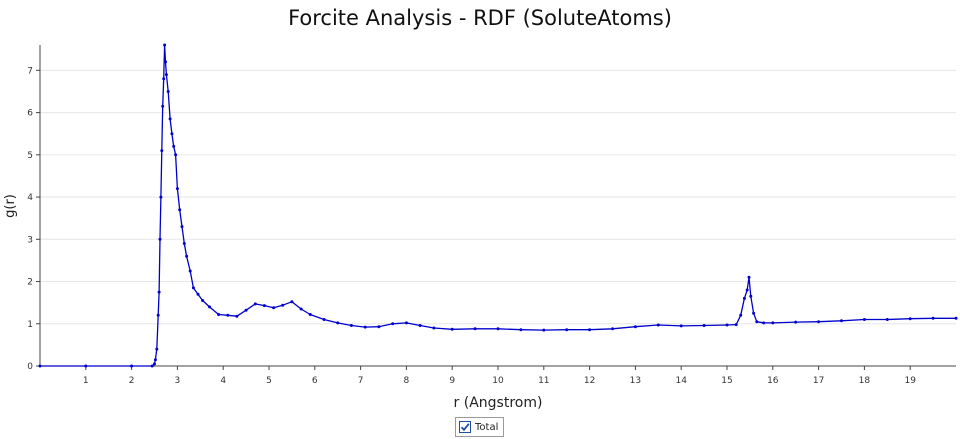 The width and height of the screenshot is (960, 439). I want to click on x-tick-label: 5, so click(269, 381).